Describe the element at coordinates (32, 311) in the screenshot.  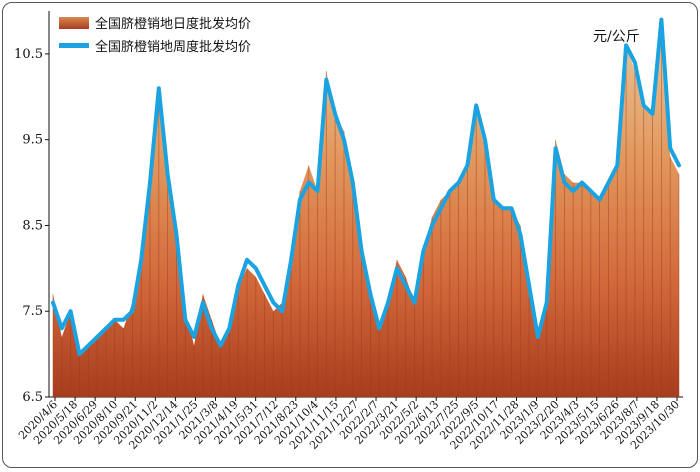
I see `y-tick-label: 7.5` at that location.